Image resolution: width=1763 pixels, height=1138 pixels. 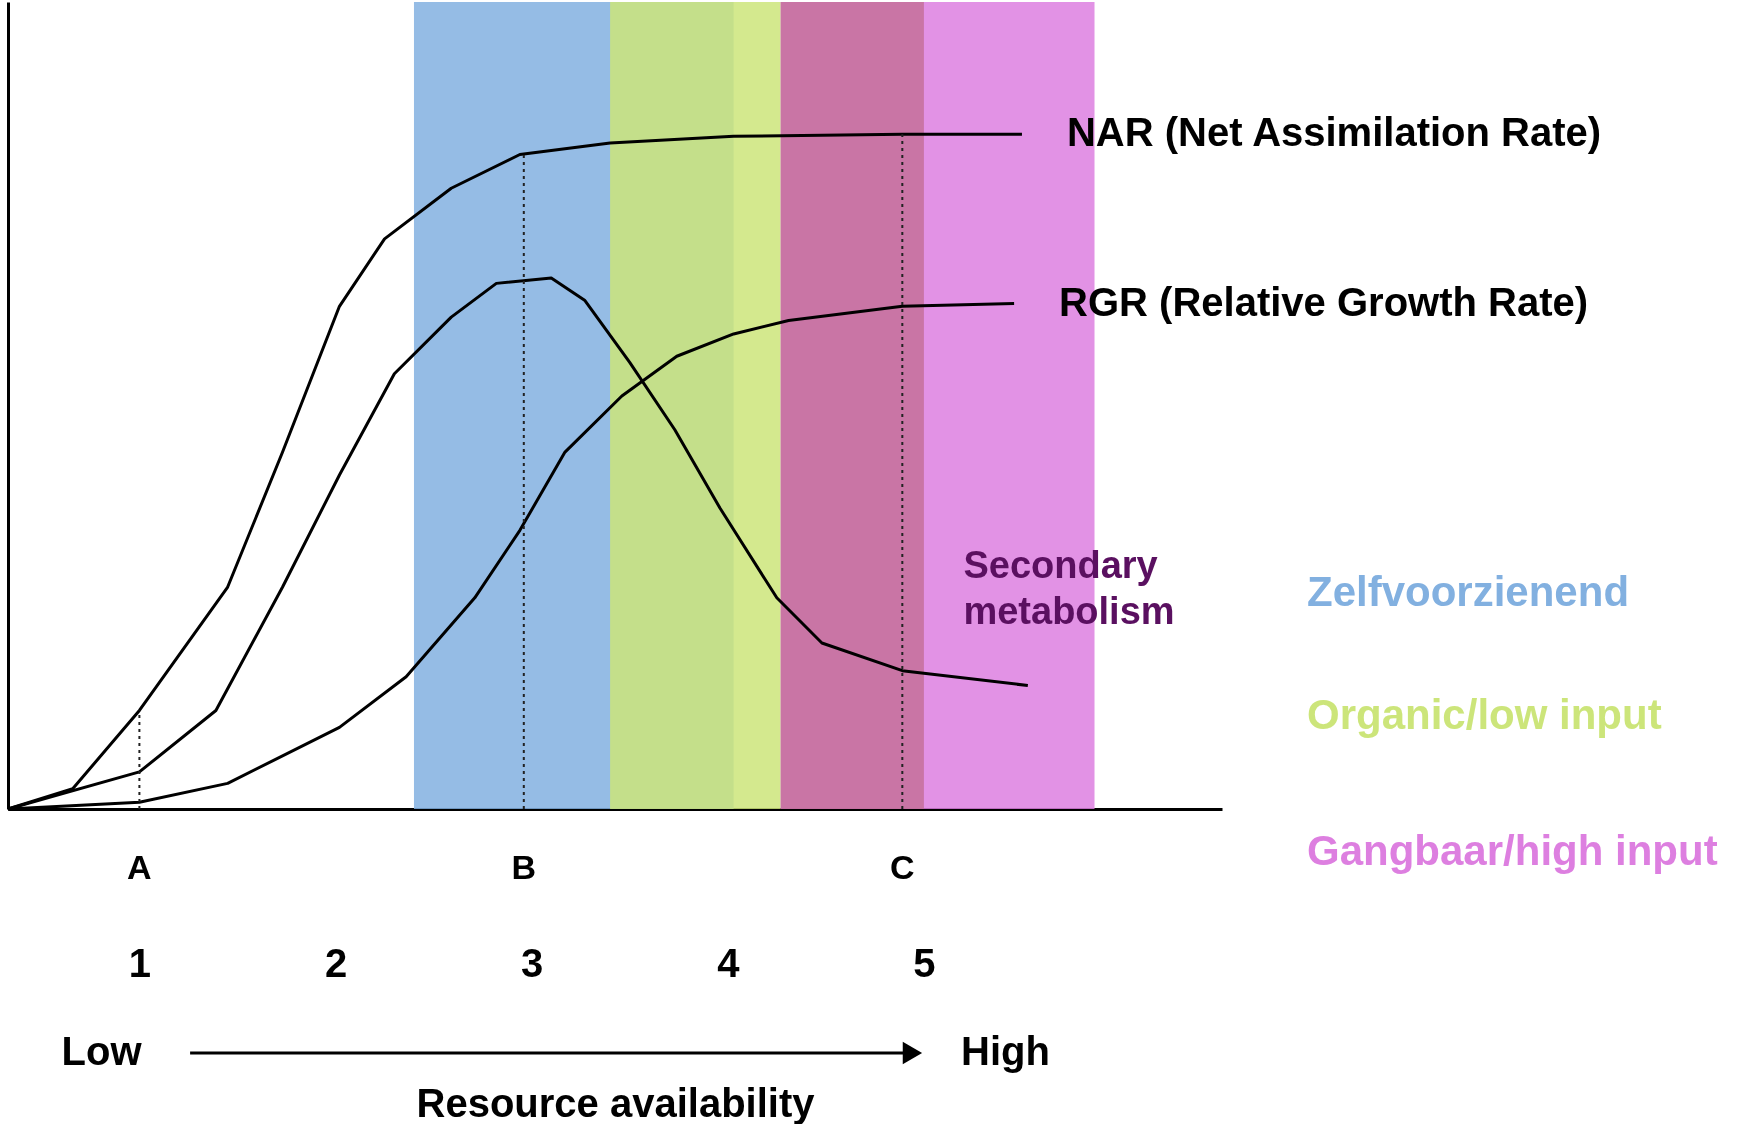 What do you see at coordinates (1324, 301) in the screenshot?
I see `series-label: RGR (Relative Growth Rate)` at bounding box center [1324, 301].